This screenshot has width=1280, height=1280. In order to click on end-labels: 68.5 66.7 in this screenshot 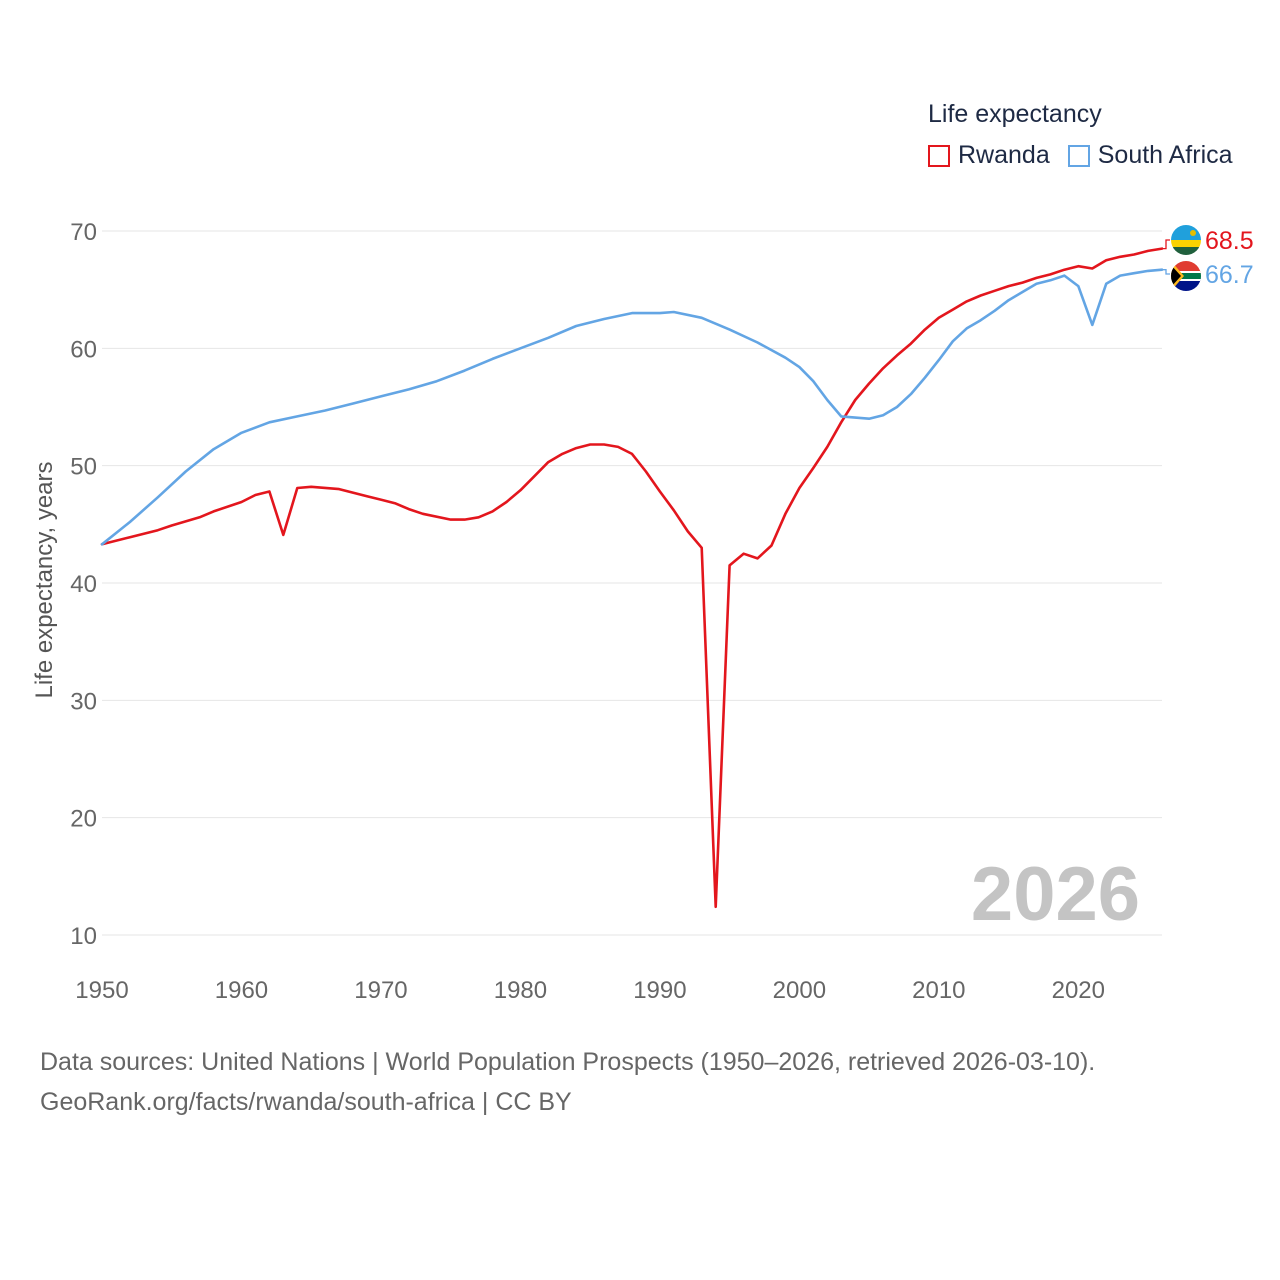, I will do `click(1229, 258)`.